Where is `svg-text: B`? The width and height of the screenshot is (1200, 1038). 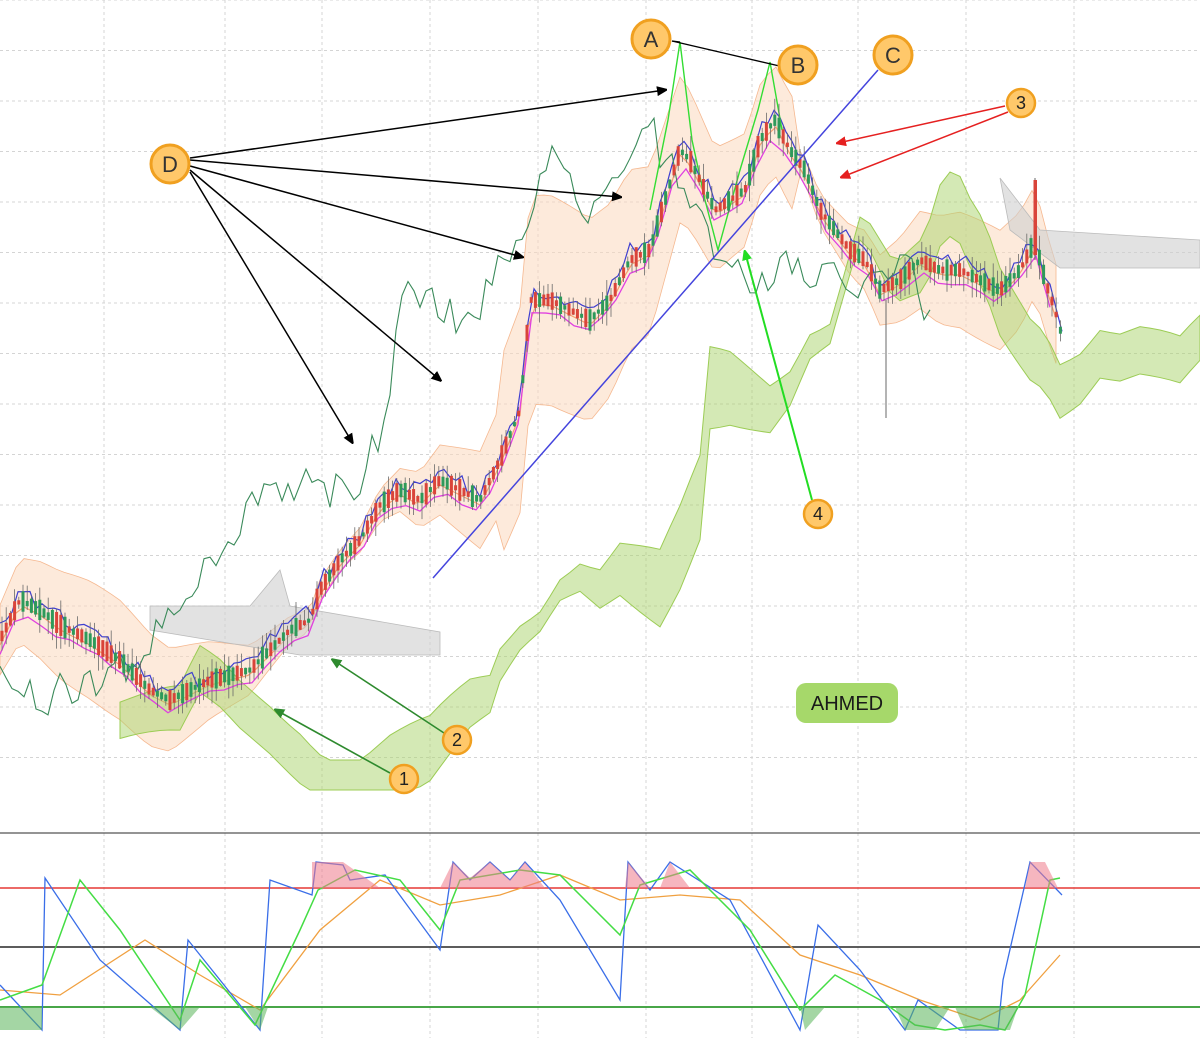
svg-text: B is located at coordinates (798, 65).